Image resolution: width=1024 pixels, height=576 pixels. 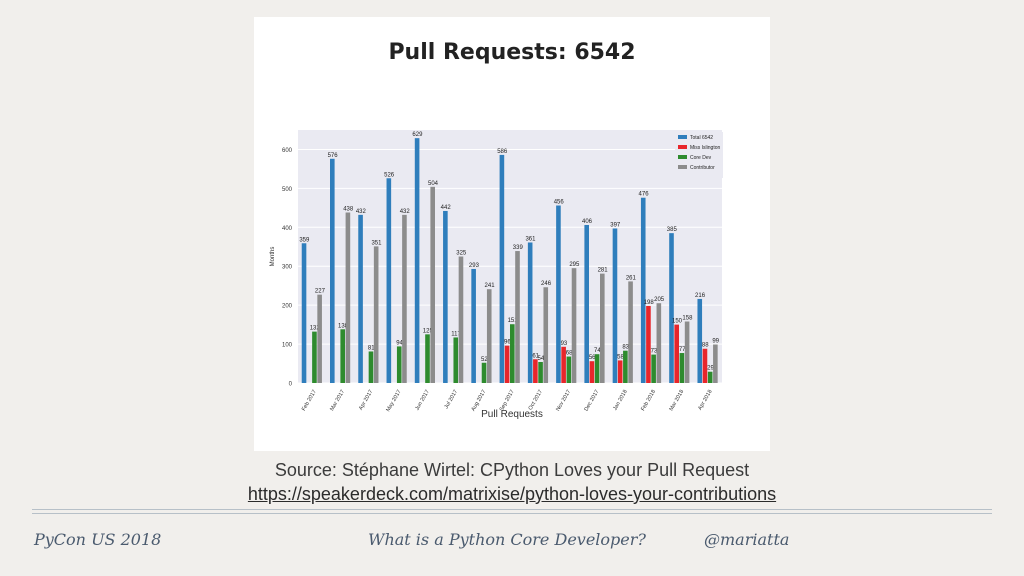 What do you see at coordinates (659, 300) in the screenshot?
I see `bar-value-label: 205` at bounding box center [659, 300].